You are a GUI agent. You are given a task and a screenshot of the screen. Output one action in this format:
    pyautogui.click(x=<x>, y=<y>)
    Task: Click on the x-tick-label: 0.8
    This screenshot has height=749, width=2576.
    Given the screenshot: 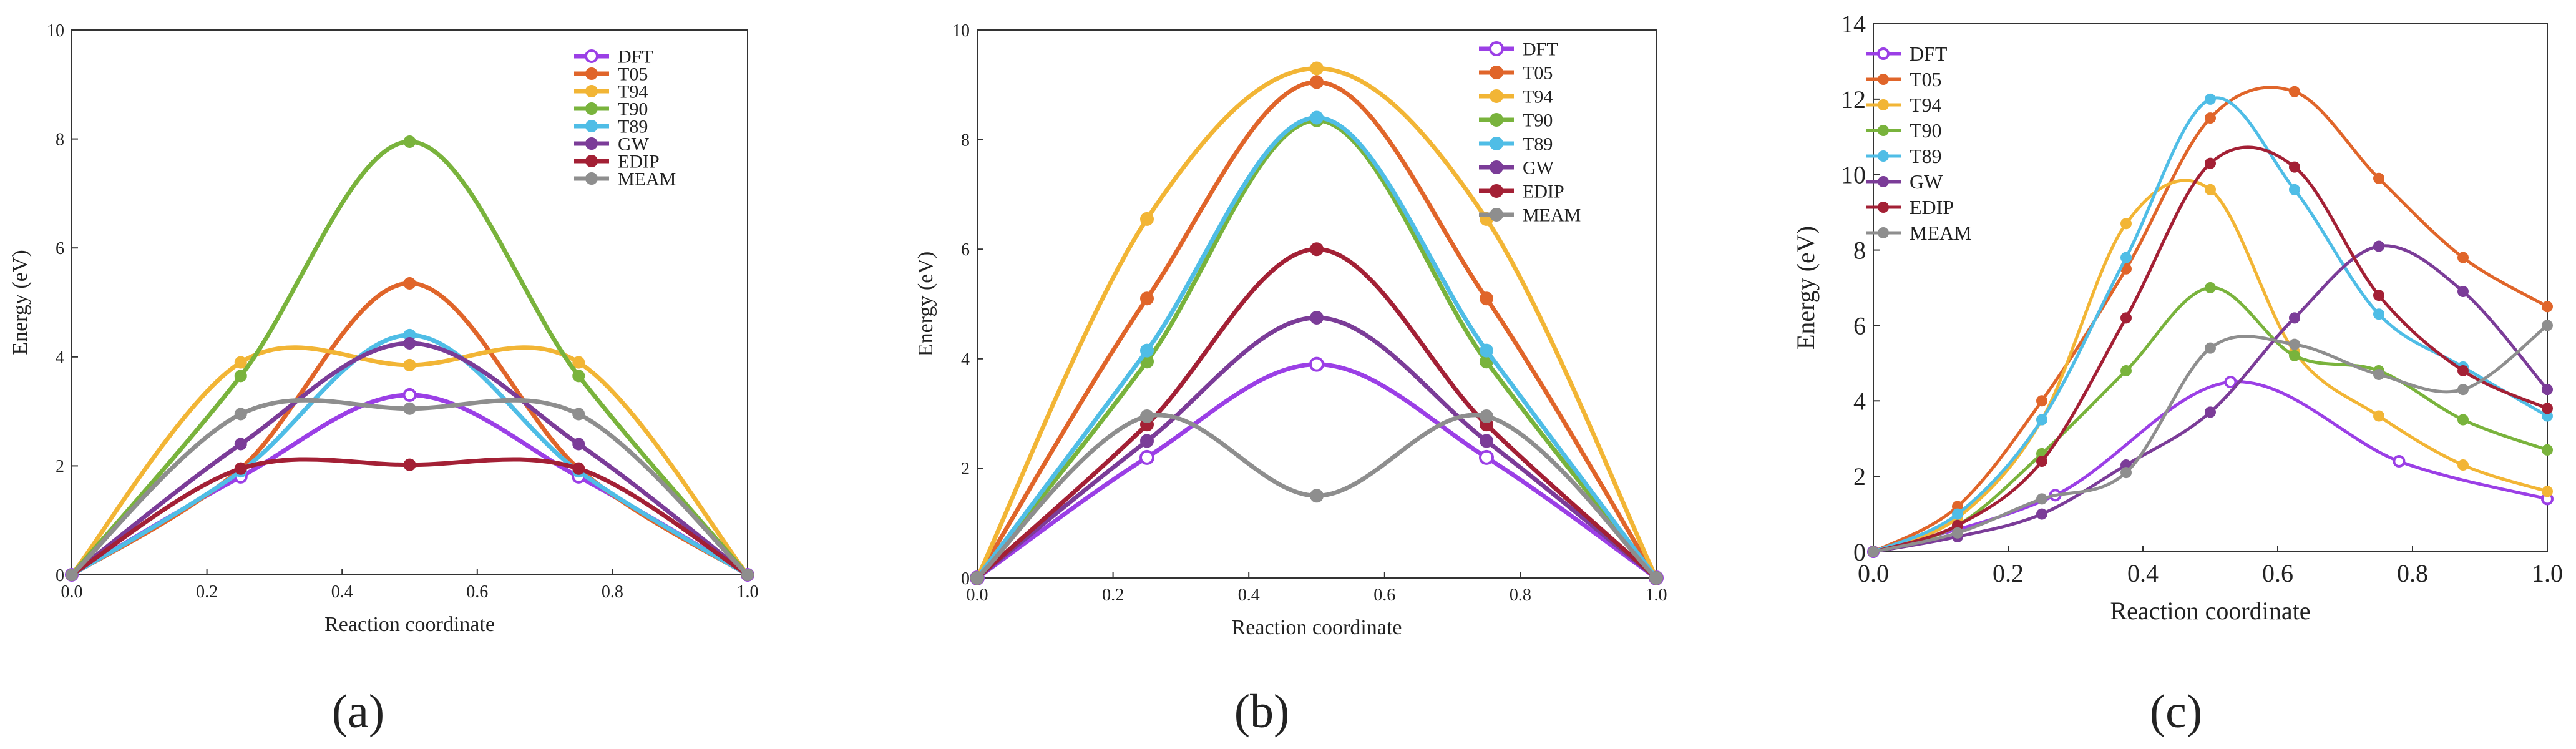 What is the action you would take?
    pyautogui.click(x=2412, y=573)
    